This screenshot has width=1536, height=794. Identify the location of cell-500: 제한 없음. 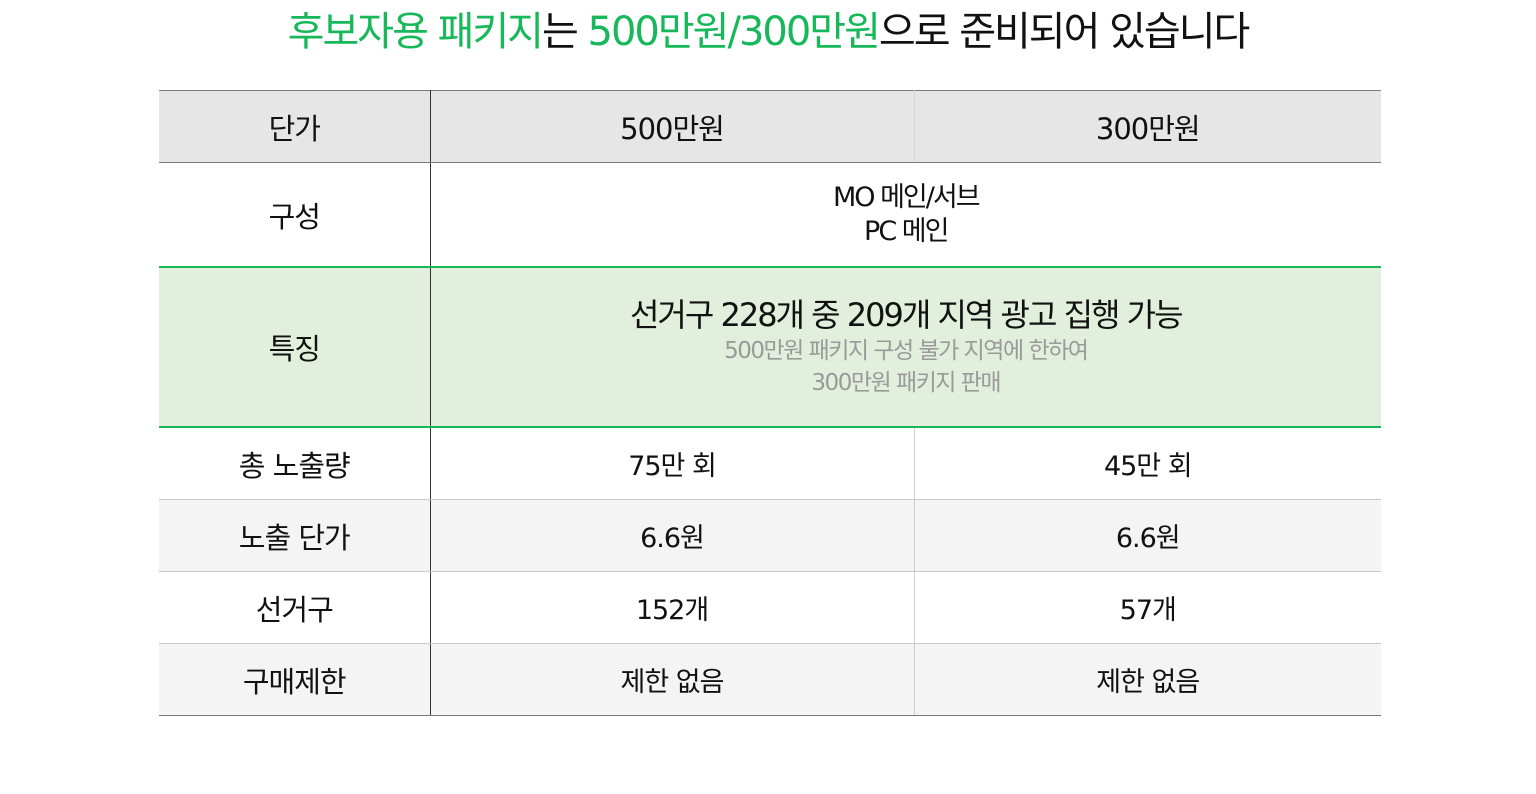
(672, 679).